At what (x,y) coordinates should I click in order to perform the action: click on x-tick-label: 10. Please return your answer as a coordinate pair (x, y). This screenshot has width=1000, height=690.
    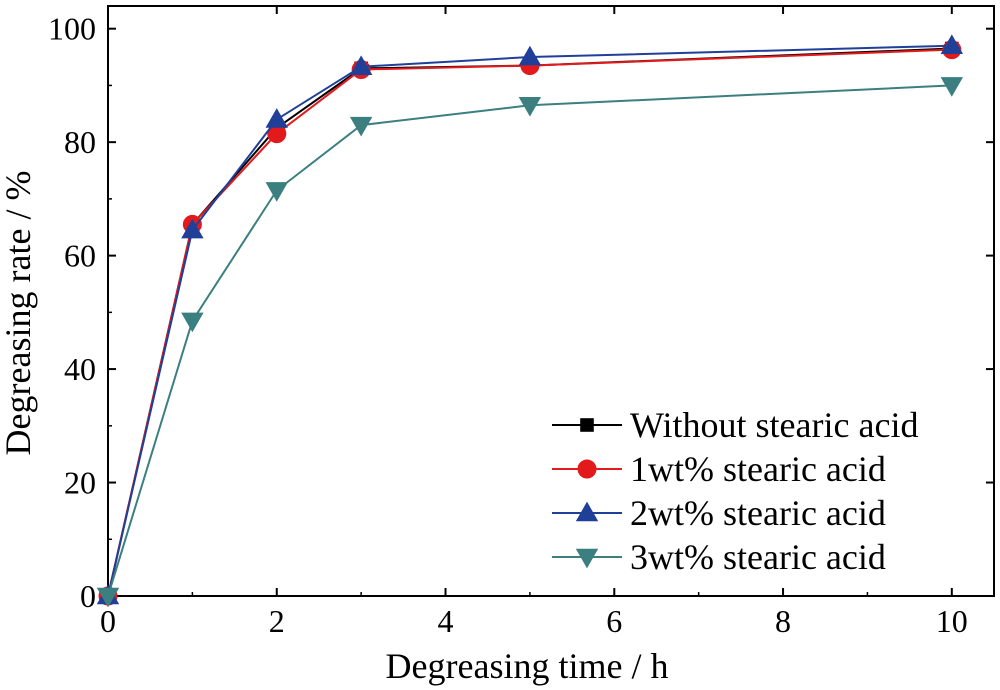
    Looking at the image, I should click on (952, 621).